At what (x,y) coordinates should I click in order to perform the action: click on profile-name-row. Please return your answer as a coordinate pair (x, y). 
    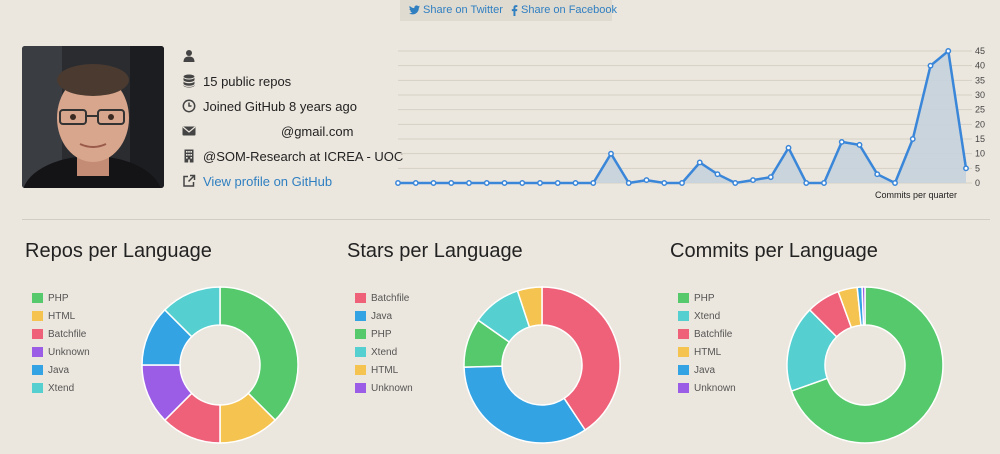
    Looking at the image, I should click on (192, 56).